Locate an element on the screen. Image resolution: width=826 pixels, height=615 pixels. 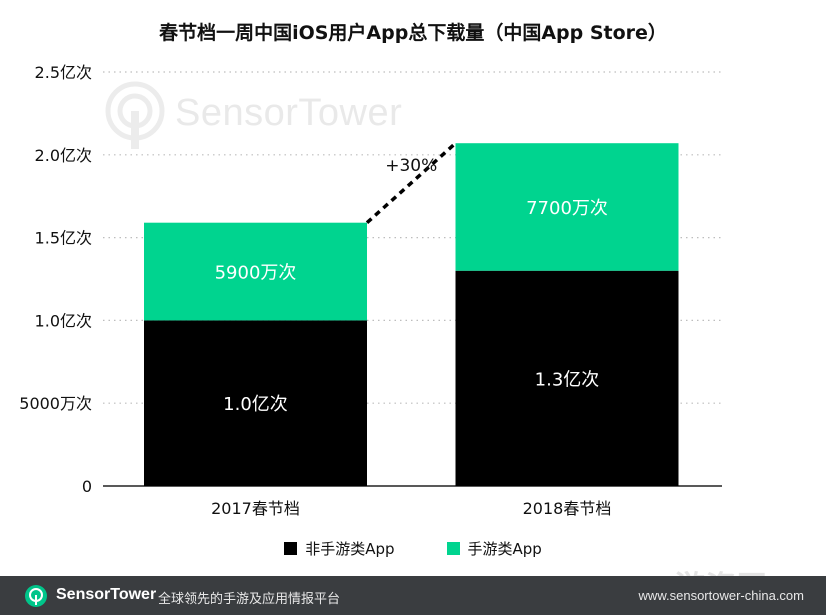
y-tick-label: 2.0亿次 is located at coordinates (63, 155).